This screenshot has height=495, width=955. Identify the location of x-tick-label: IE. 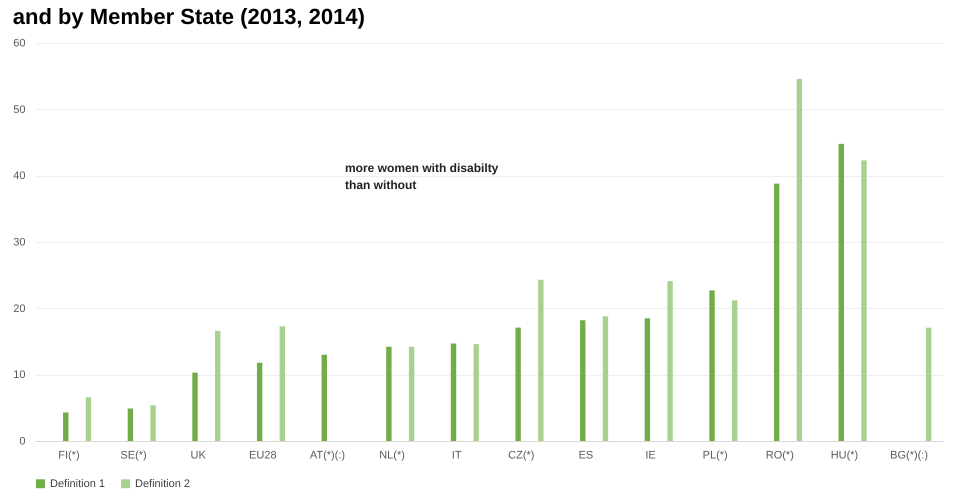
(650, 456).